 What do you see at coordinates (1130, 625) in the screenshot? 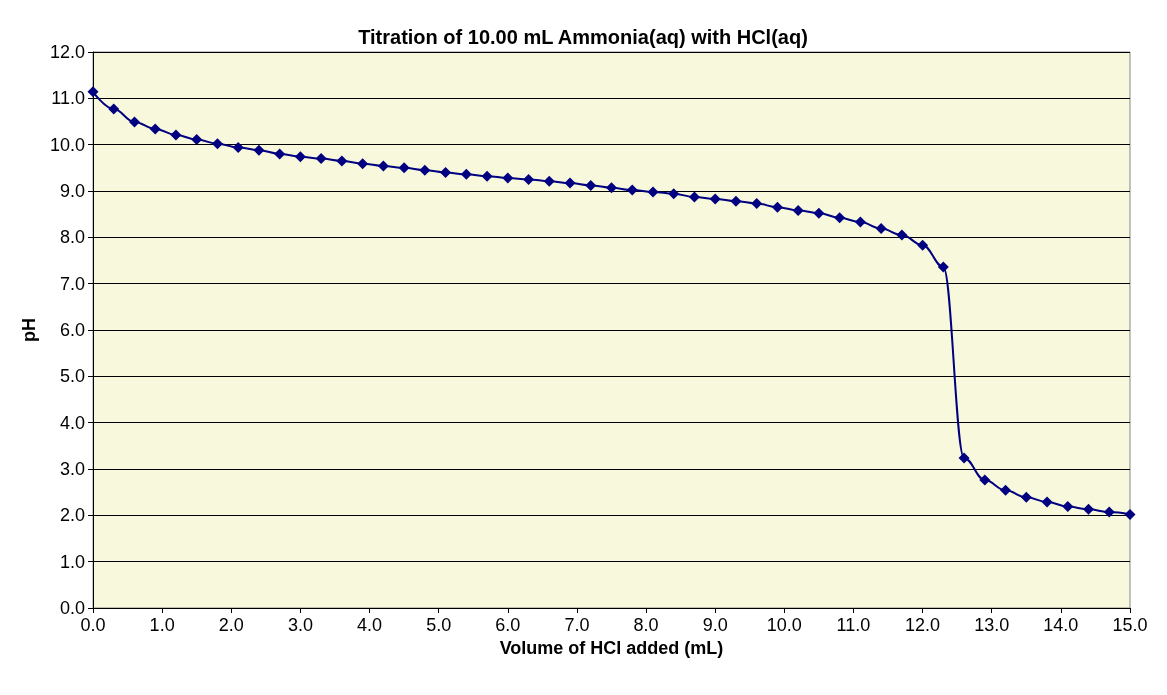
I see `x-tick-label: 15.0` at bounding box center [1130, 625].